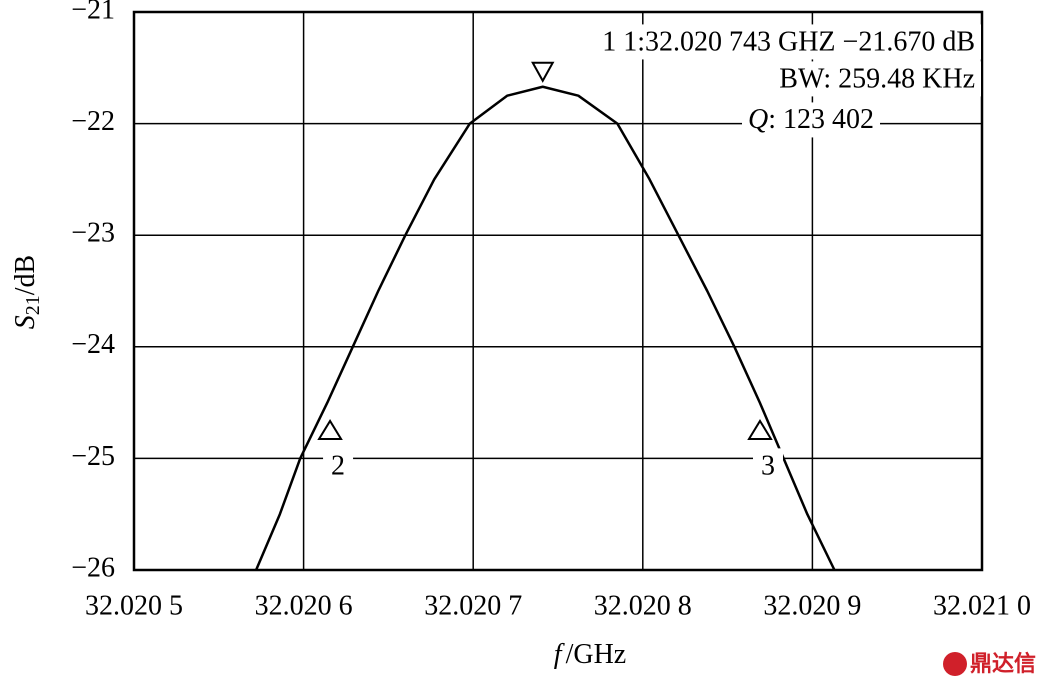  I want to click on y-label-unit: /dB, so click(25, 275).